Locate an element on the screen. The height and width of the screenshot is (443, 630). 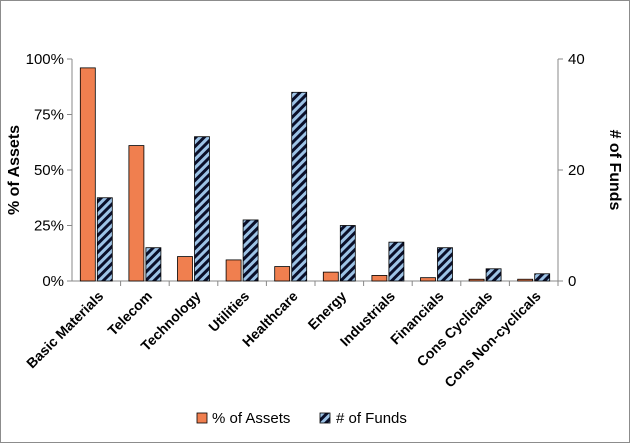
legend-swatch-funds is located at coordinates (325, 418).